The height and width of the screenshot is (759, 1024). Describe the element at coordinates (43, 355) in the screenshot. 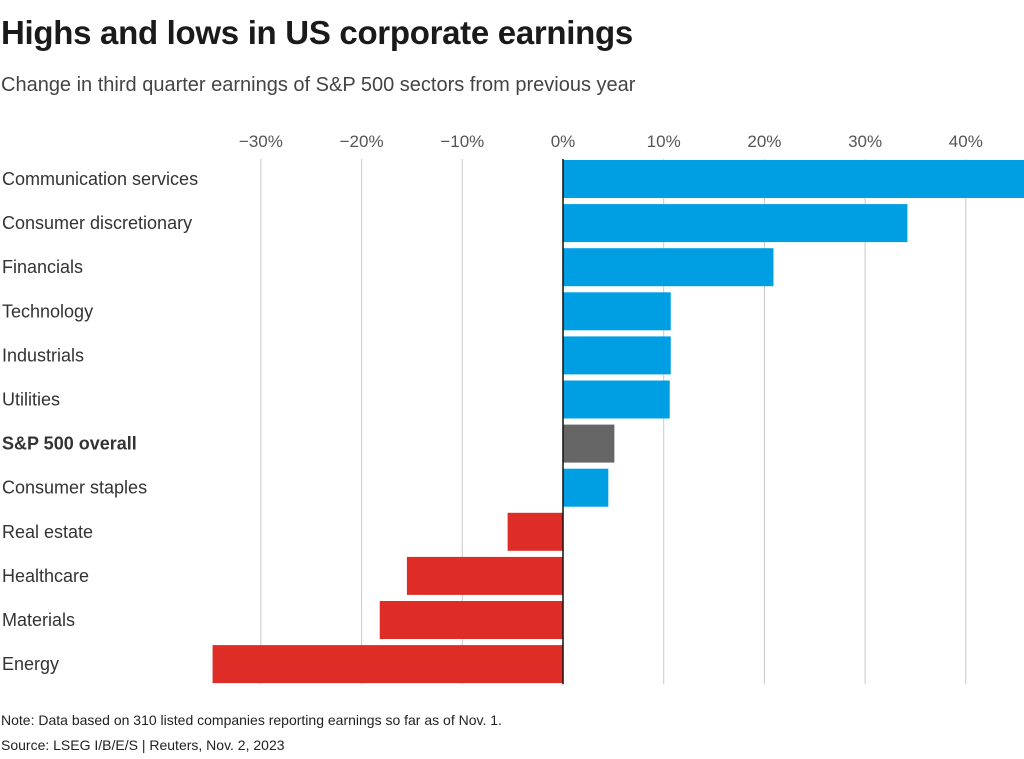

I see `category-label: Industrials` at that location.